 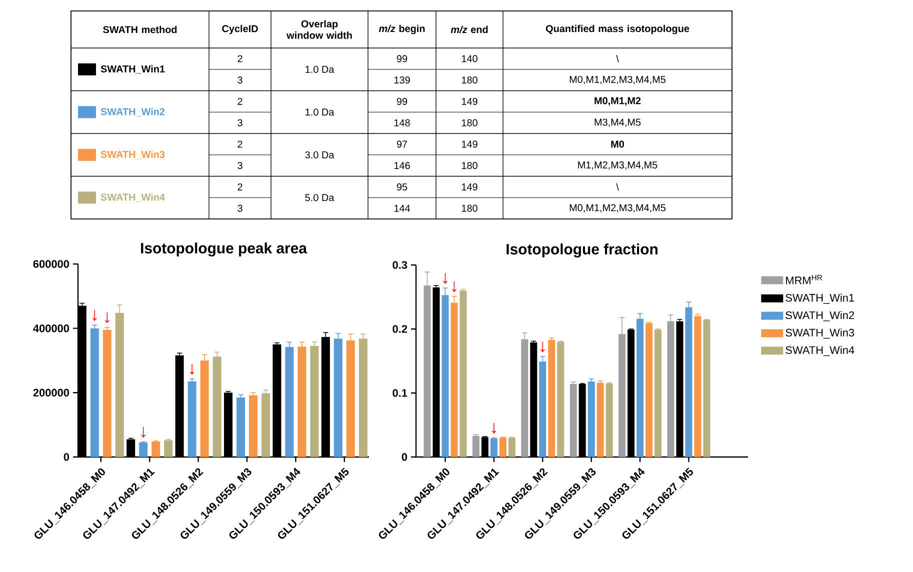 I want to click on text: 139, so click(x=402, y=80).